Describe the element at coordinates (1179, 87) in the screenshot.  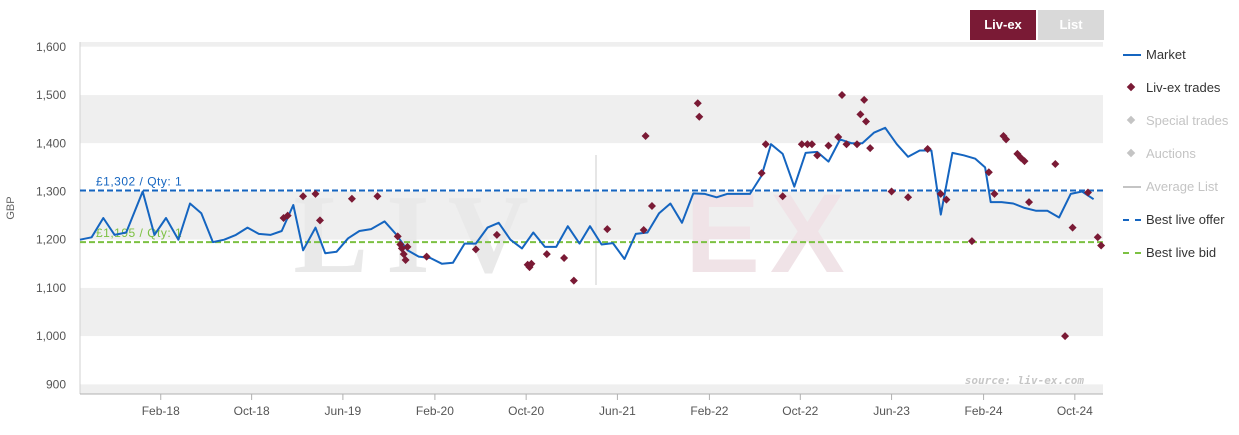
I see `legend-item-livex-trades: Liv-ex trades` at that location.